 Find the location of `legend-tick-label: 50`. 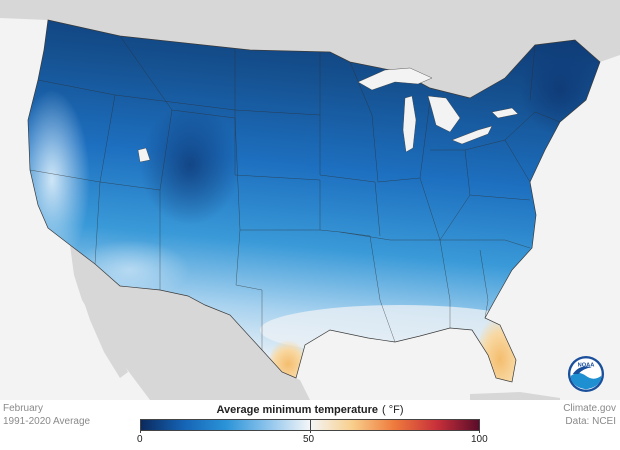

legend-tick-label: 50 is located at coordinates (309, 439).